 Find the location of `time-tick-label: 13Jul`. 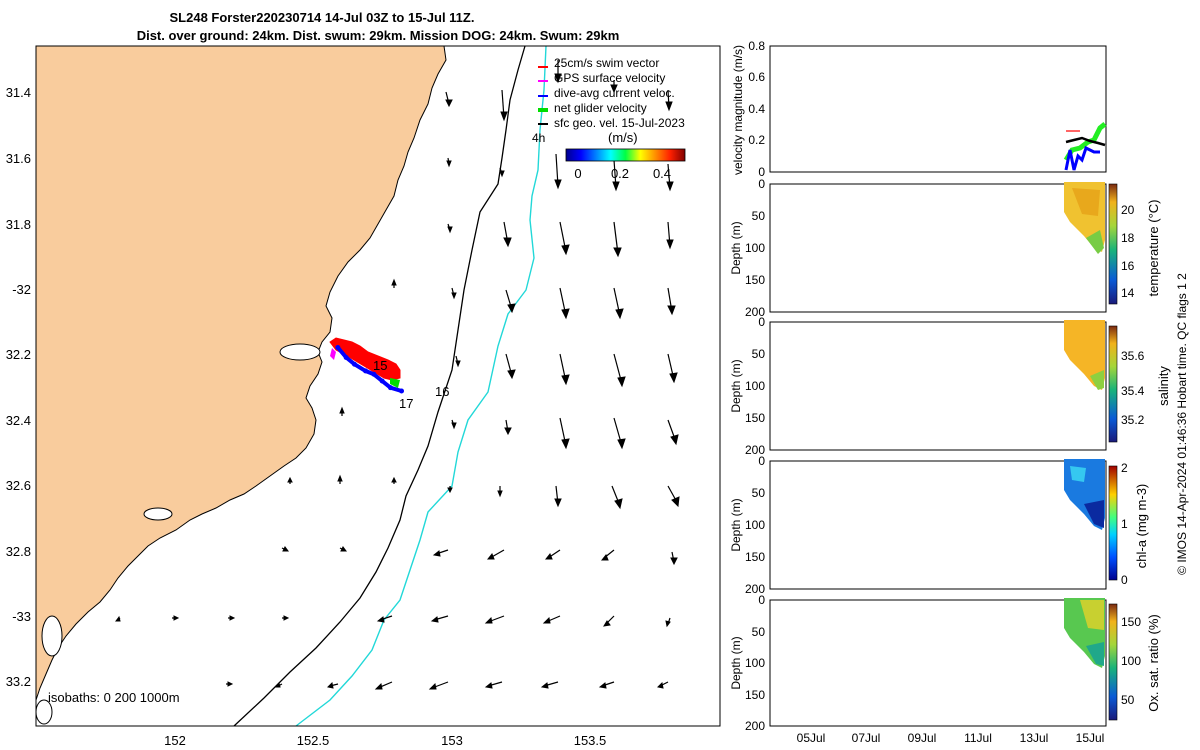

time-tick-label: 13Jul is located at coordinates (1034, 738).